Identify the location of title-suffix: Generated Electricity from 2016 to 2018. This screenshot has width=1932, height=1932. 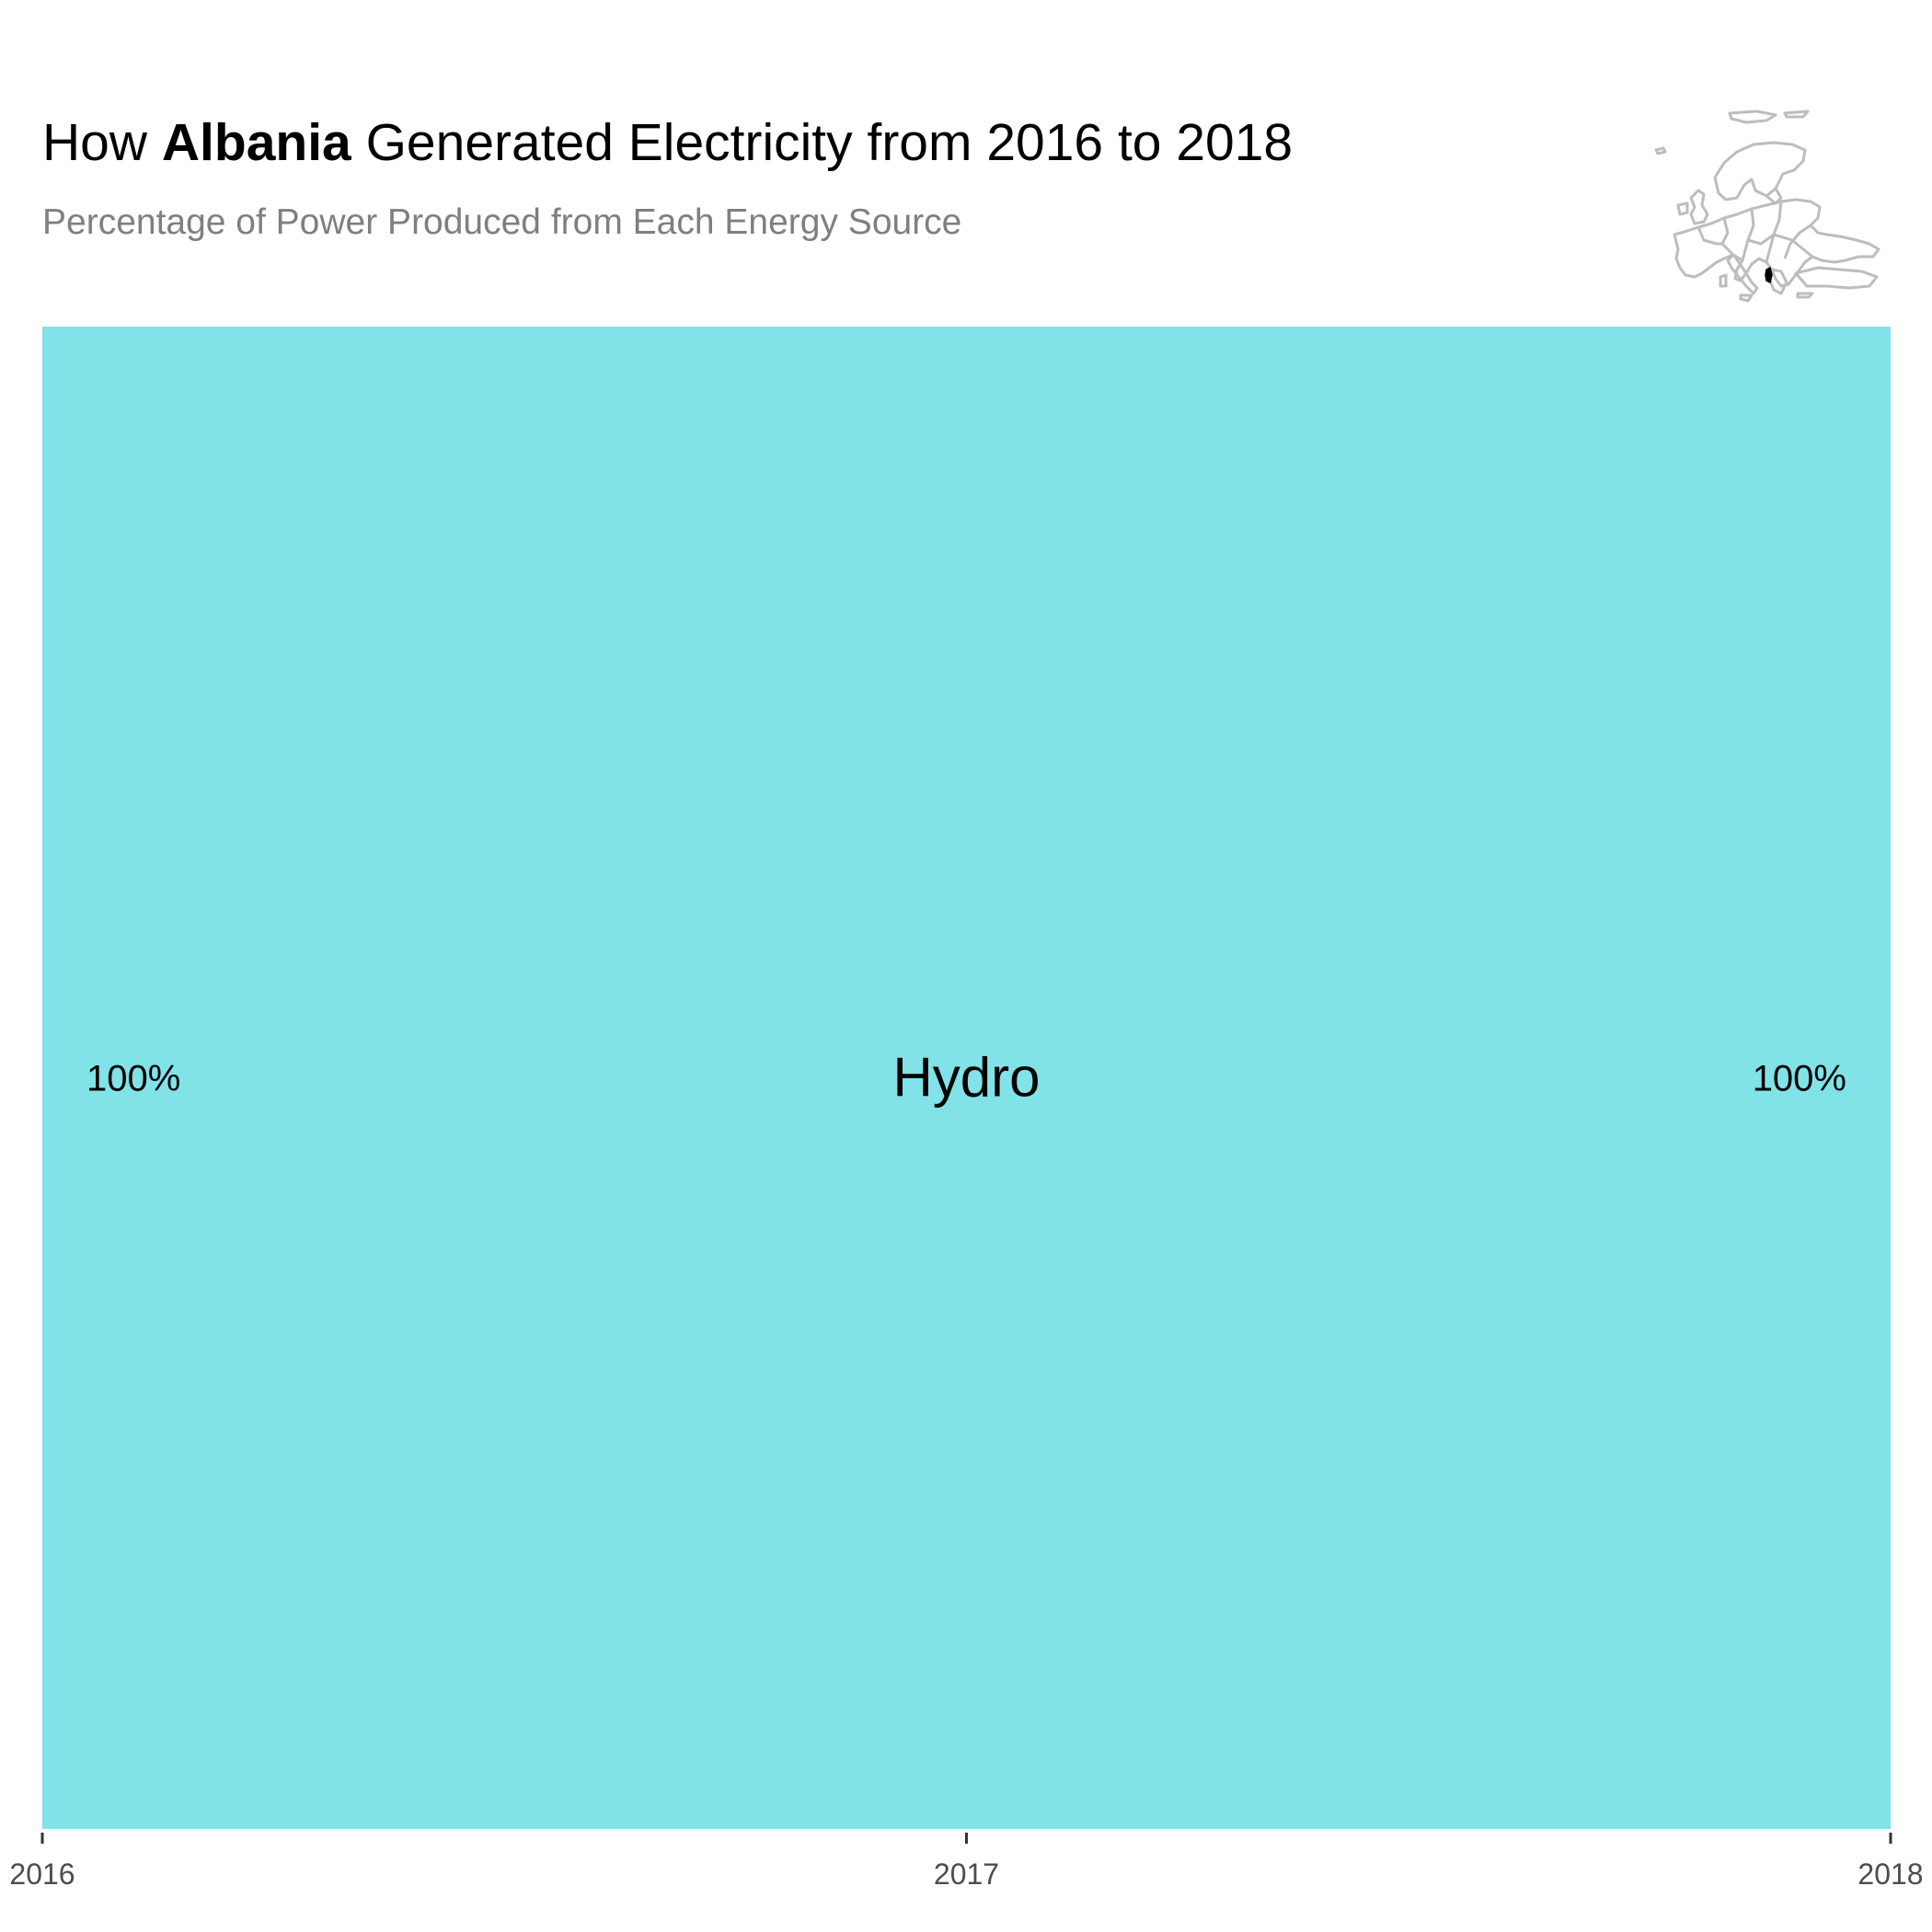
(822, 142).